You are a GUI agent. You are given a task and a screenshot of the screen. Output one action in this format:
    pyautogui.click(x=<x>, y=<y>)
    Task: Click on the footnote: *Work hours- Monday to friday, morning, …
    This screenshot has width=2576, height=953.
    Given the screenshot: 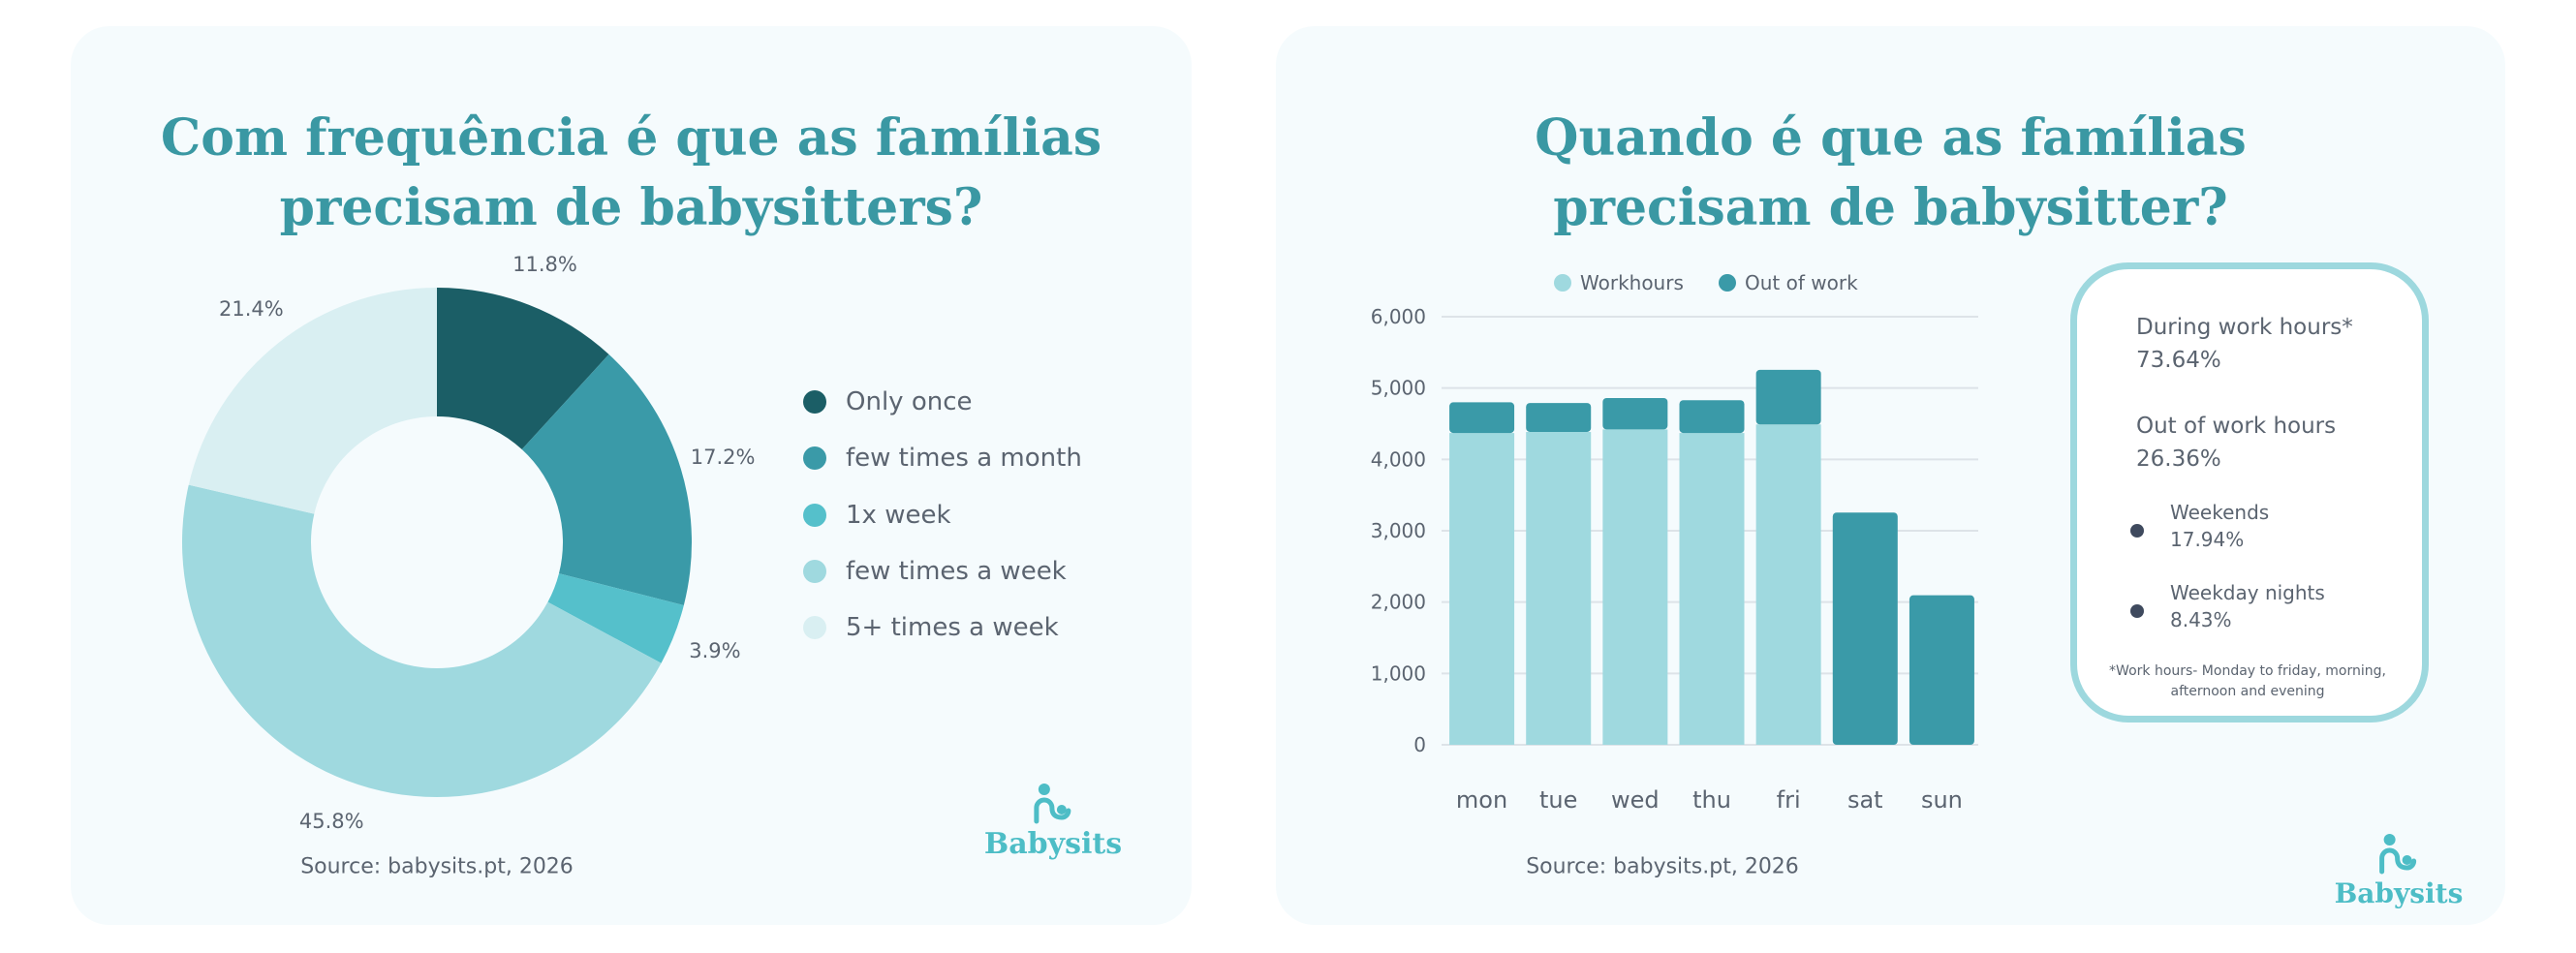 What is the action you would take?
    pyautogui.click(x=2247, y=681)
    